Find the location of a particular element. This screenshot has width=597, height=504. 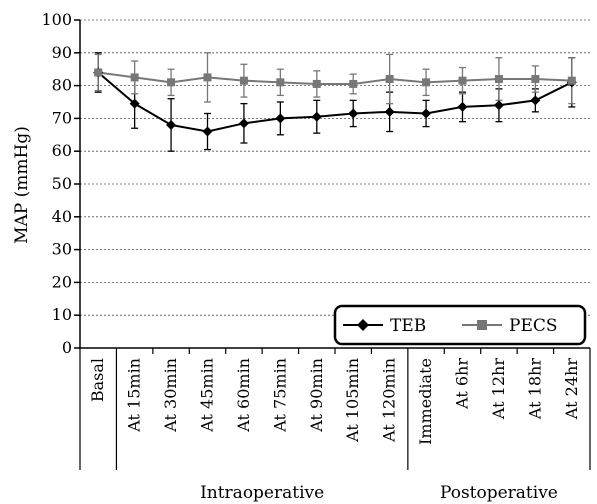

y-tick-label: 30 is located at coordinates (62, 249).